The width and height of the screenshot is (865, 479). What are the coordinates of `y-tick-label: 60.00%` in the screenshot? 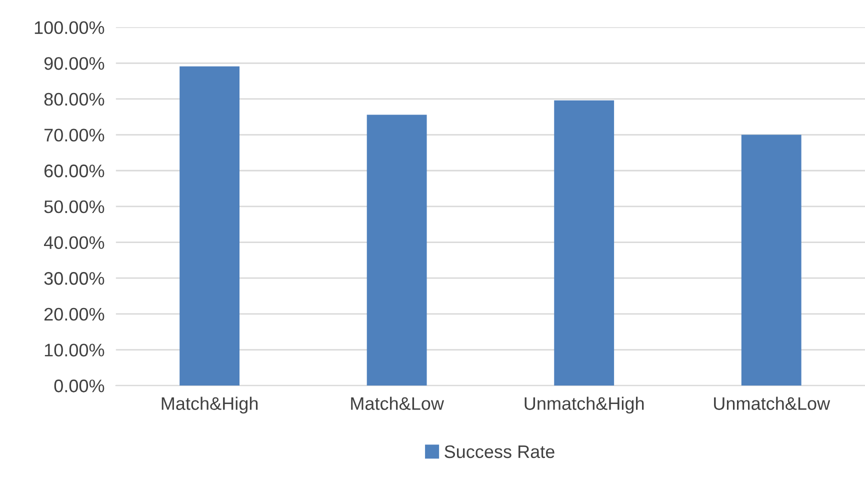 It's located at (74, 171).